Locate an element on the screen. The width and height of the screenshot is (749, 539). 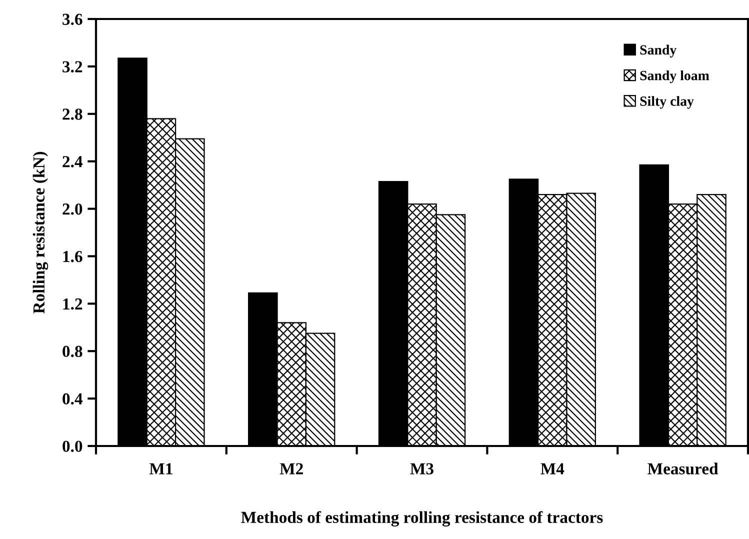
y-tick-label: 0.8 is located at coordinates (72, 352).